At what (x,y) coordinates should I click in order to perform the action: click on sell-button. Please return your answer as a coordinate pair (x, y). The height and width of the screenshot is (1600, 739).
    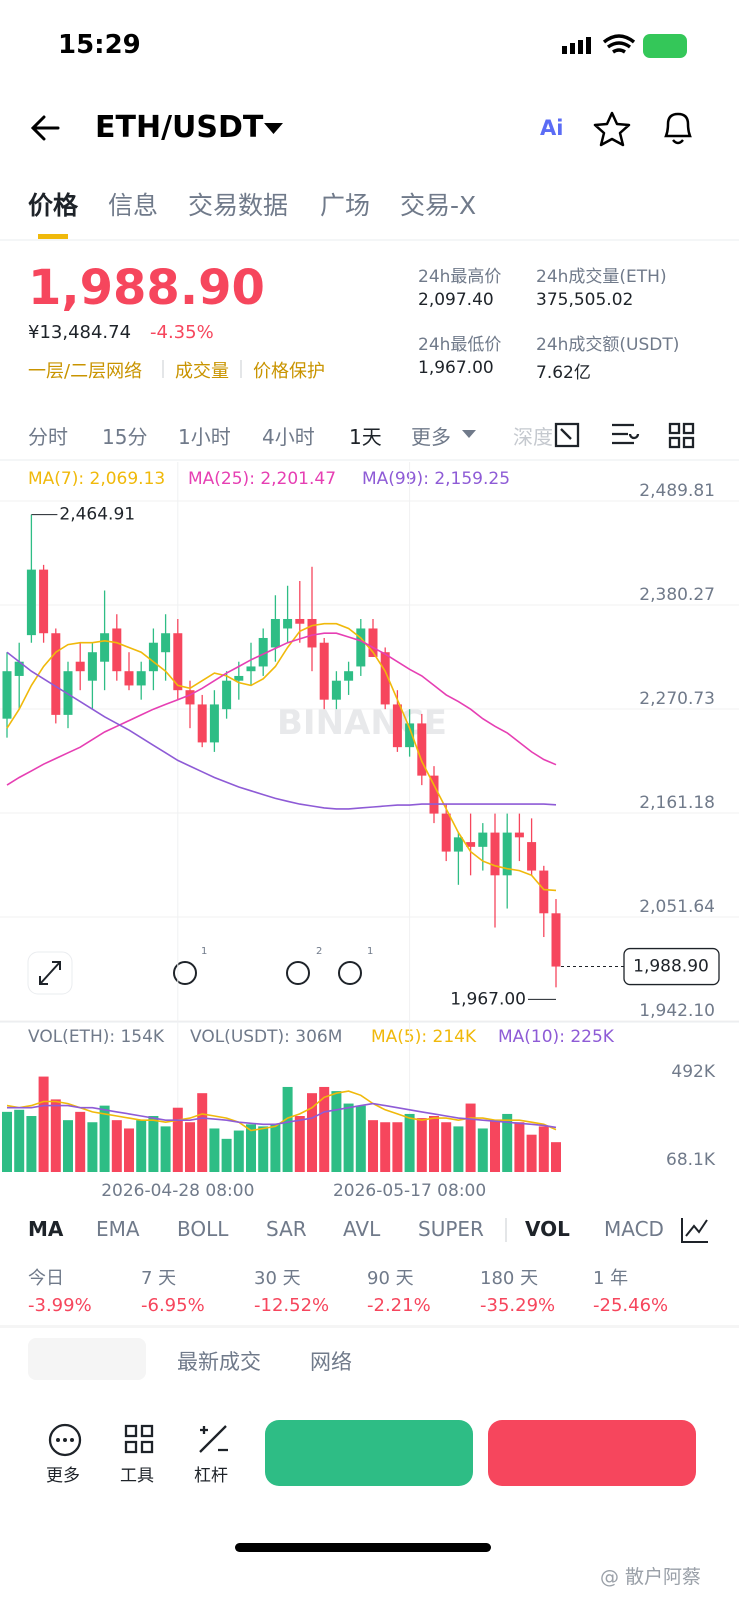
    Looking at the image, I should click on (592, 1453).